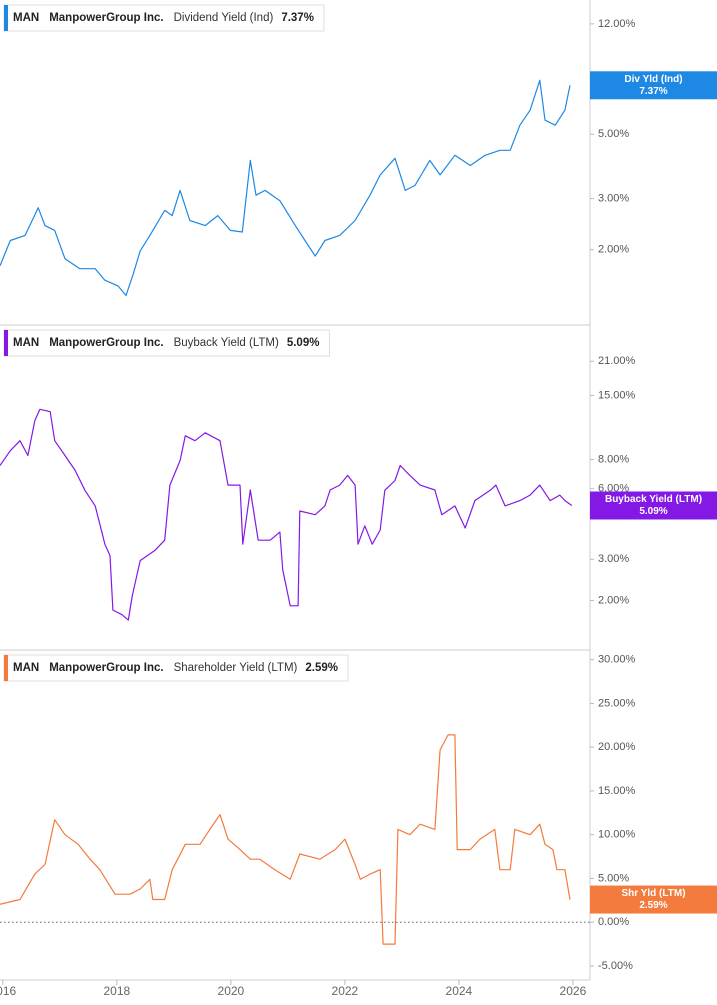 This screenshot has height=1005, width=717. Describe the element at coordinates (226, 343) in the screenshot. I see `legend-series-name: Buyback Yield (LTM)` at that location.